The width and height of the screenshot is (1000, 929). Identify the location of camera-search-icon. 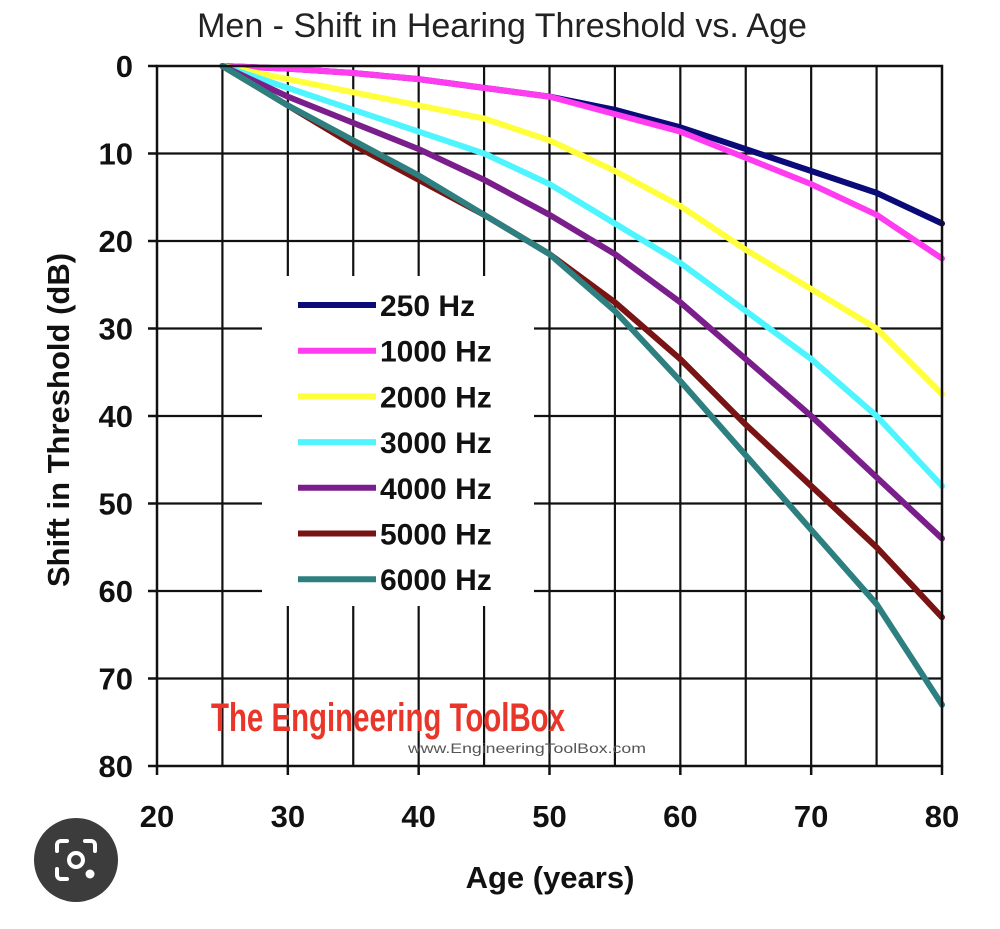
(76, 860).